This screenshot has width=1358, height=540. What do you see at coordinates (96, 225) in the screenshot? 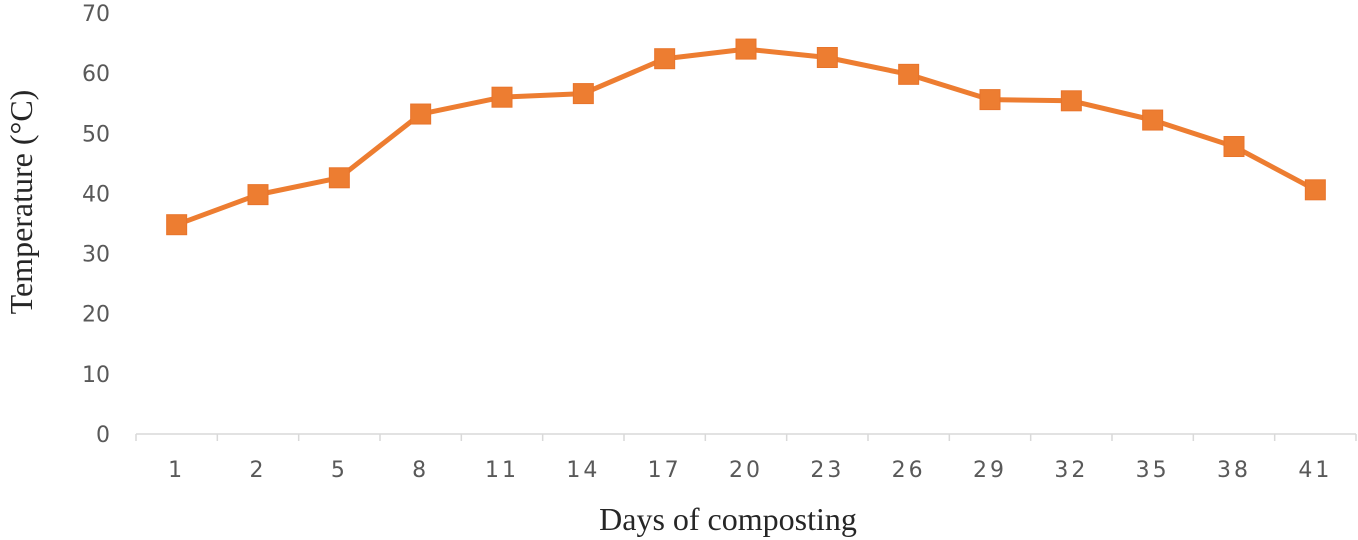
I see `y-axis-ticks: 0 10 20 30 40 50 60 70` at bounding box center [96, 225].